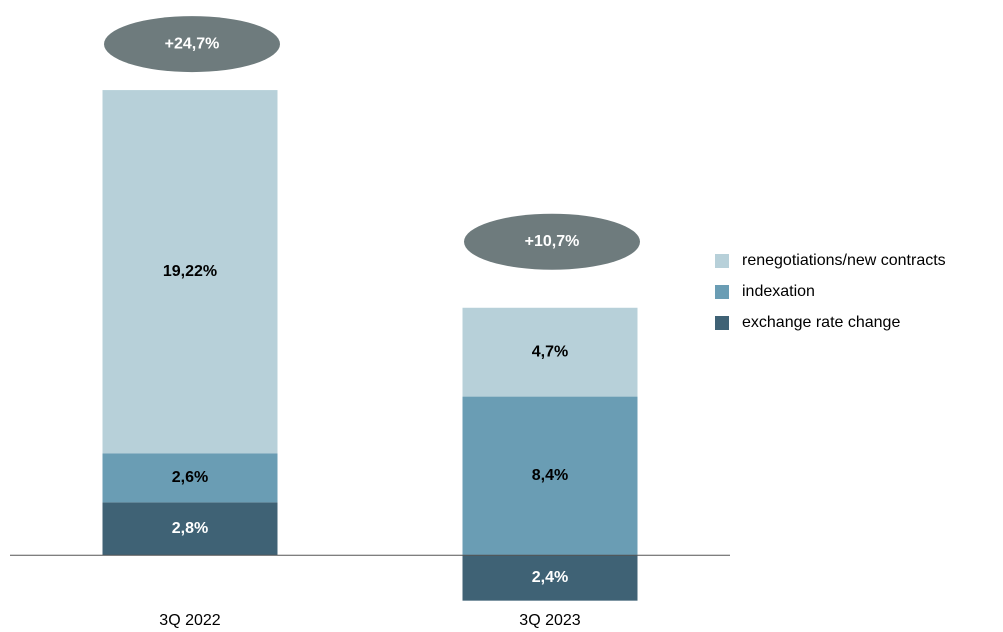 The width and height of the screenshot is (1003, 632). I want to click on x-tick-label: 3Q 2022, so click(189, 620).